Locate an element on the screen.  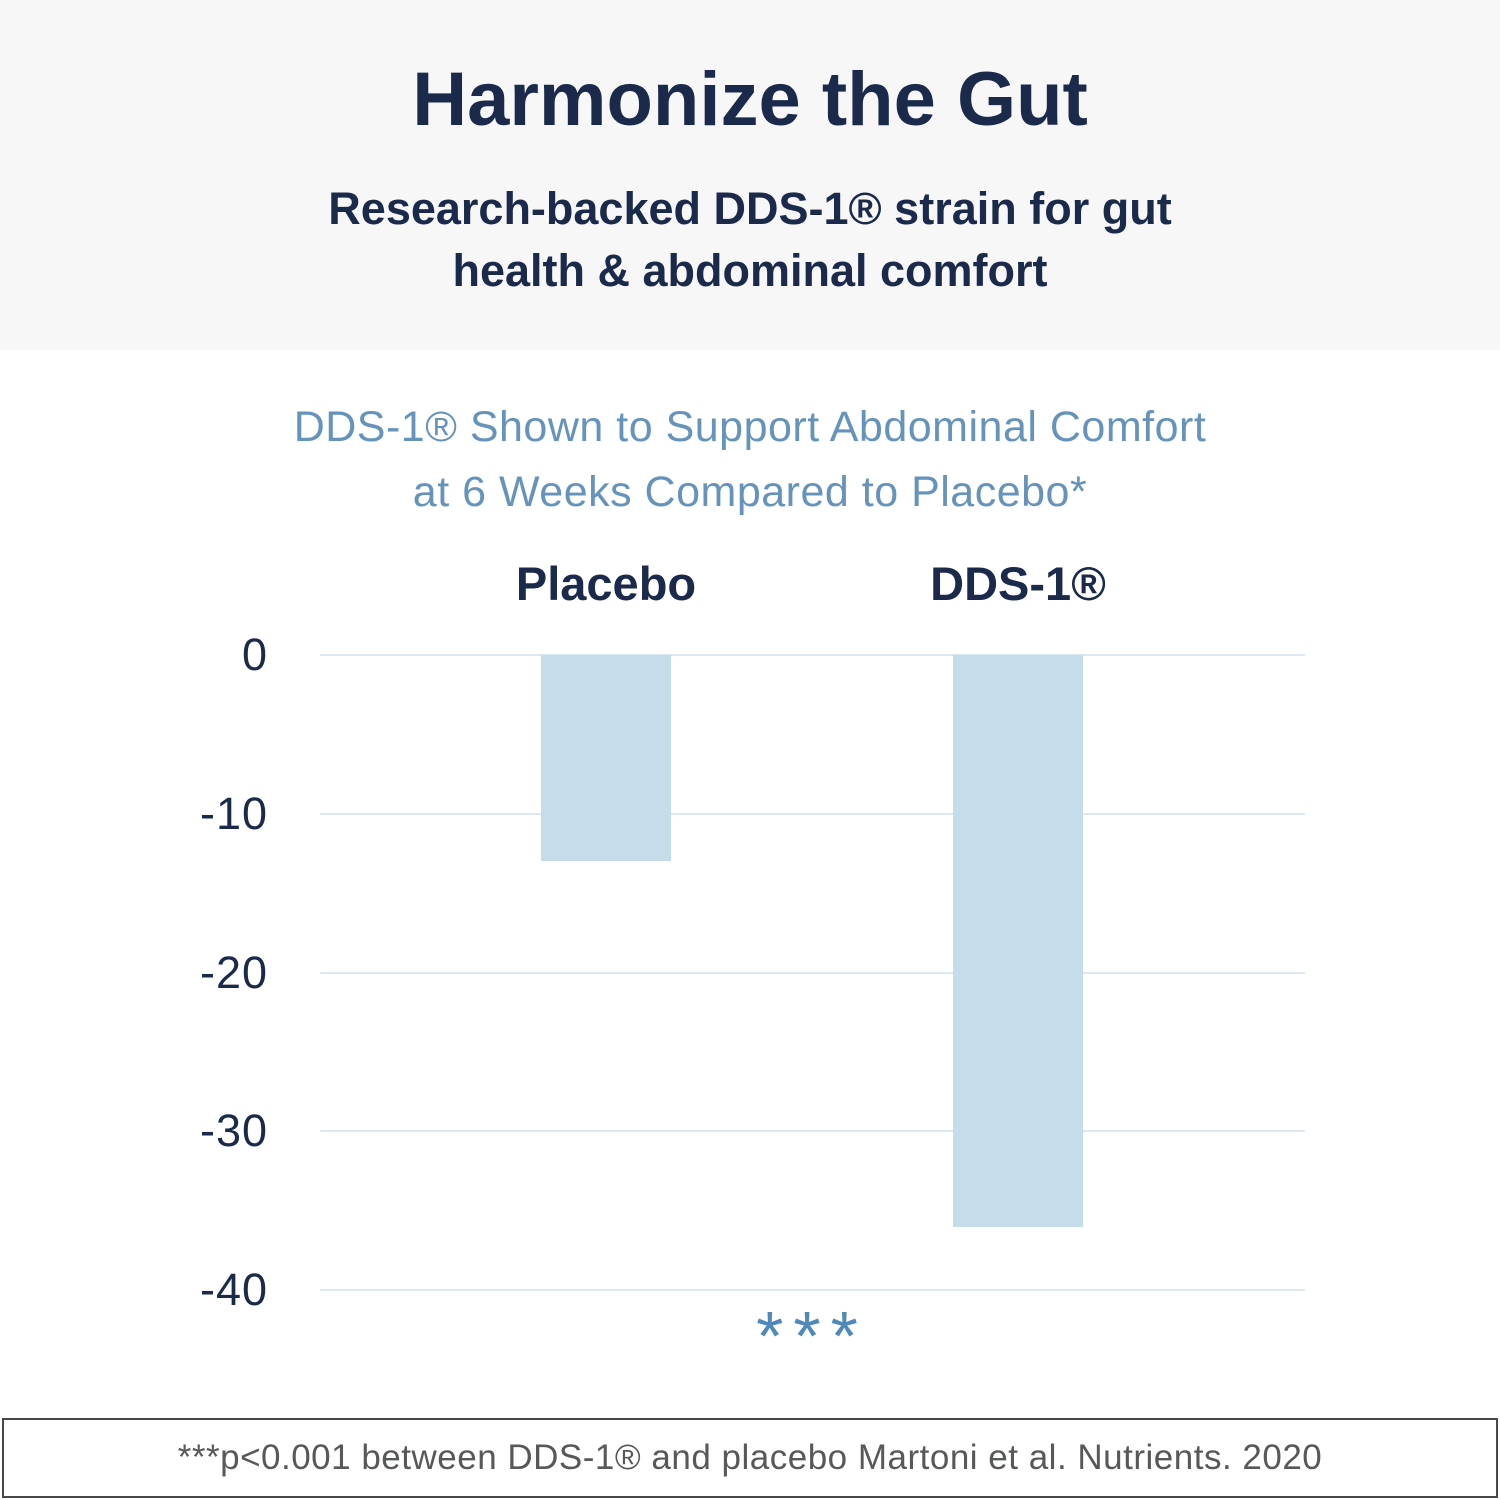
y-tick-label: -30 is located at coordinates (233, 1131).